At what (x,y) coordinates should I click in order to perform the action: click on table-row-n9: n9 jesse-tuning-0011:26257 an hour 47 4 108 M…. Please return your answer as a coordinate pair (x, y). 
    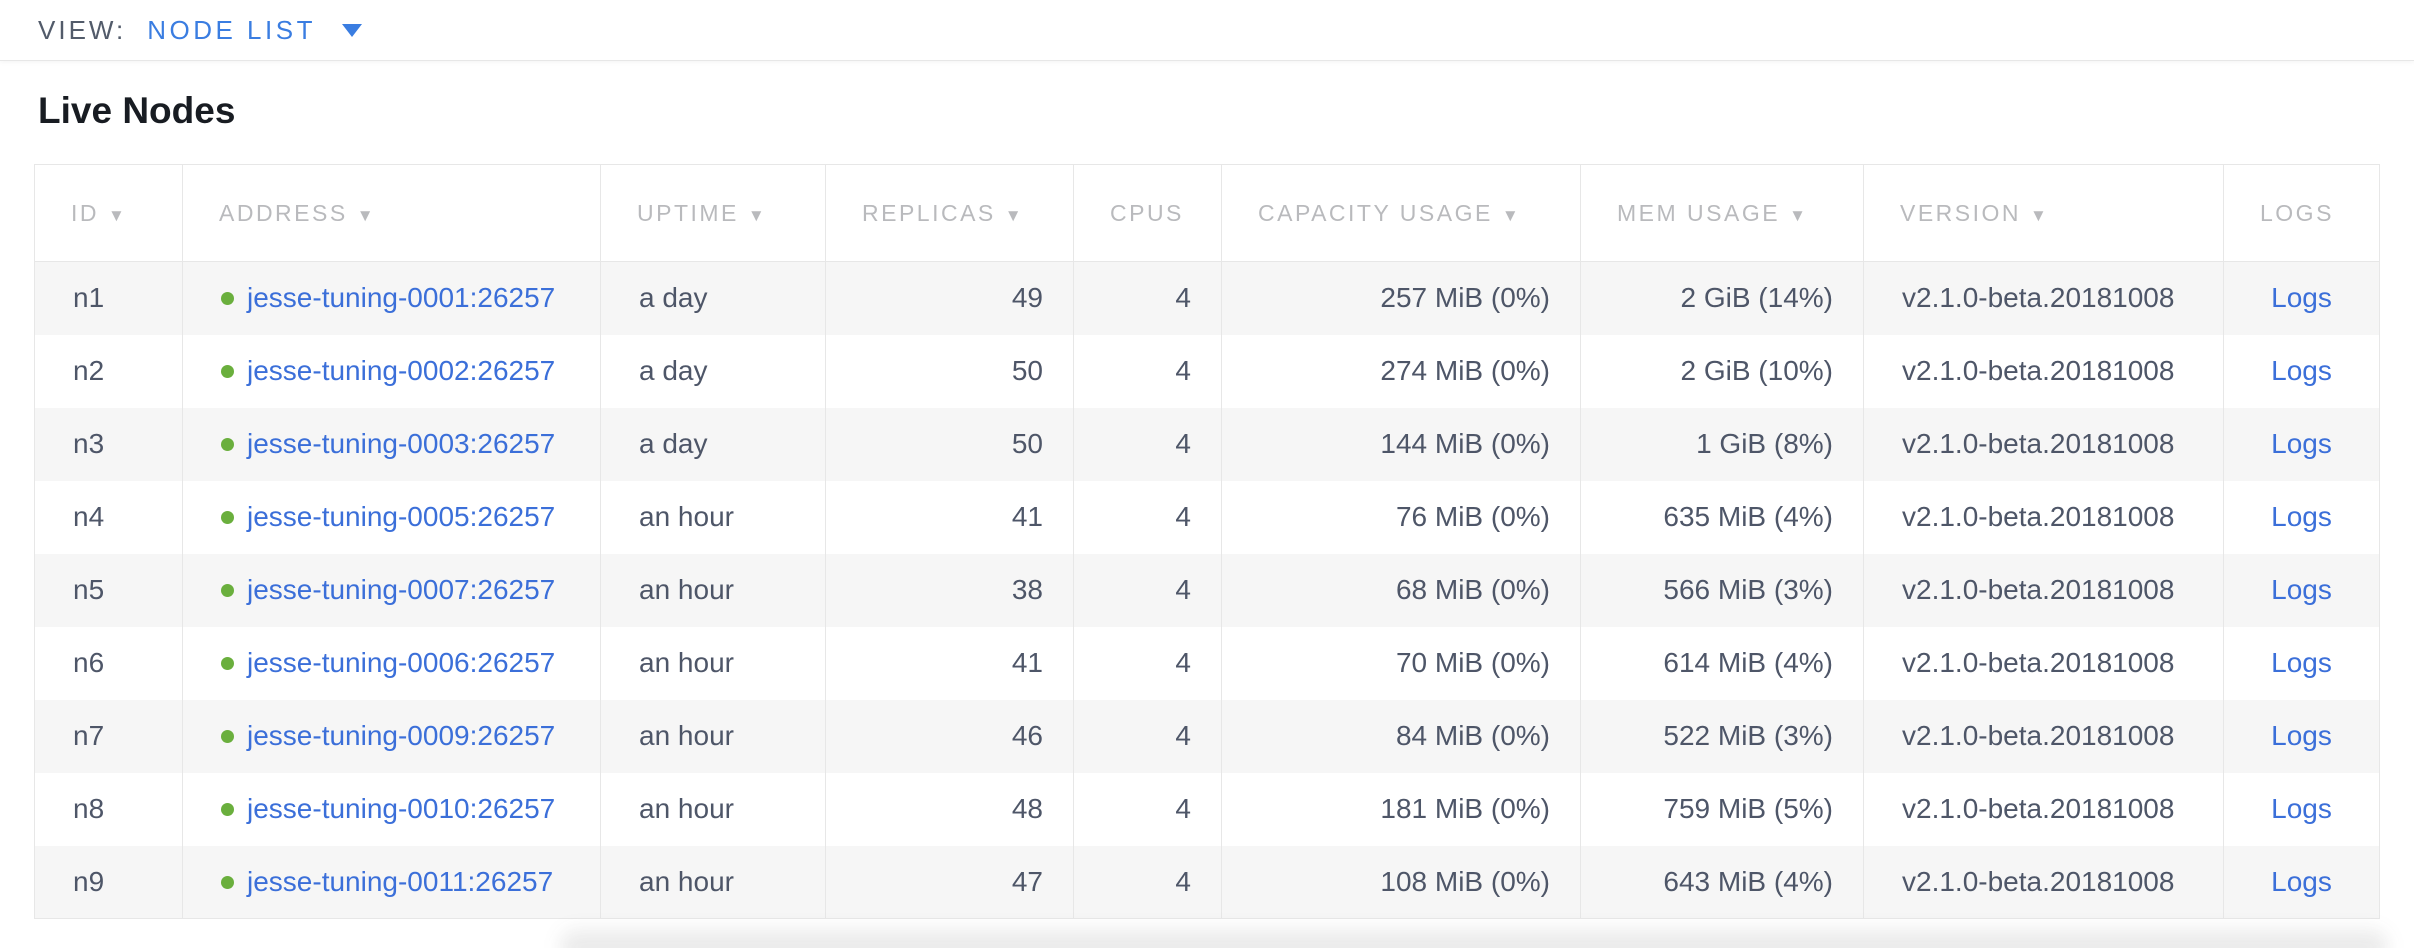
    Looking at the image, I should click on (1207, 882).